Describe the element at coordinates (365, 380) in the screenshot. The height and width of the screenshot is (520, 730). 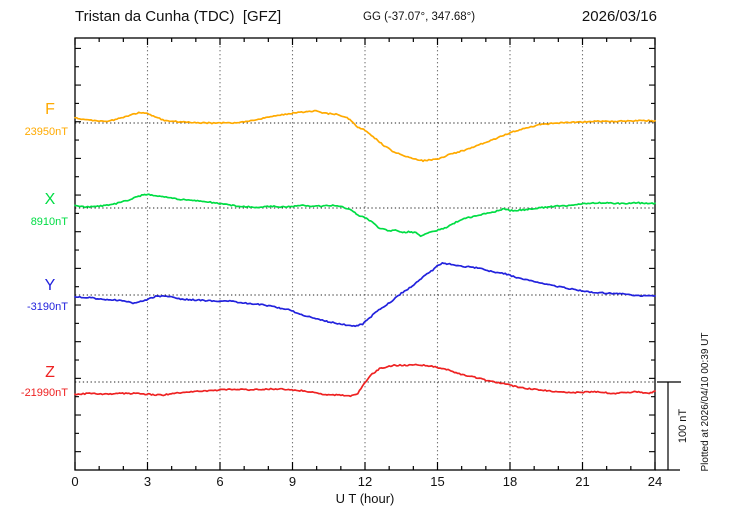
I see `series-curve-z` at that location.